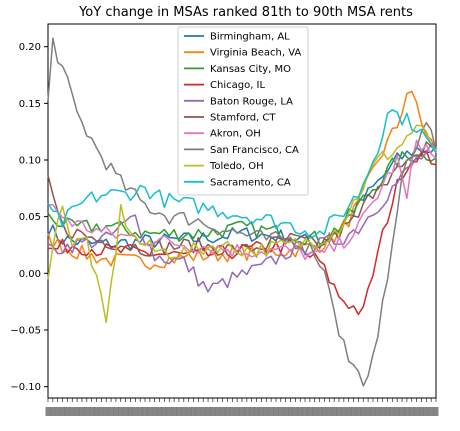  I want to click on y-tick-label: −0.05, so click(25, 331).